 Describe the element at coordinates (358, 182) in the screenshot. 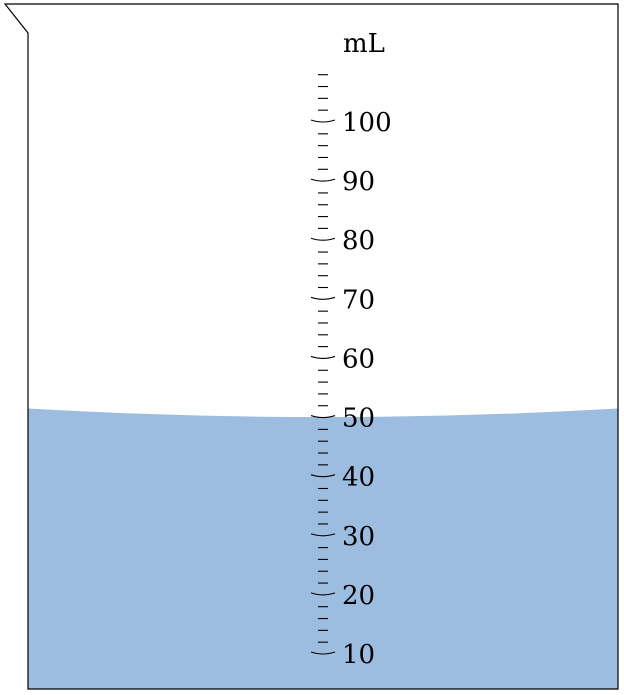

I see `scale-label-90: 90` at that location.